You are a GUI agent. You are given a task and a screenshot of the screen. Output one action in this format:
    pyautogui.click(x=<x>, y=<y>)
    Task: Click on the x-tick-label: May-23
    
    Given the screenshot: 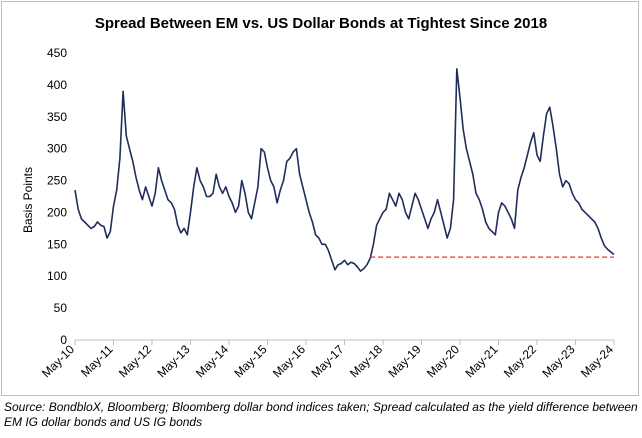 What is the action you would take?
    pyautogui.click(x=558, y=361)
    